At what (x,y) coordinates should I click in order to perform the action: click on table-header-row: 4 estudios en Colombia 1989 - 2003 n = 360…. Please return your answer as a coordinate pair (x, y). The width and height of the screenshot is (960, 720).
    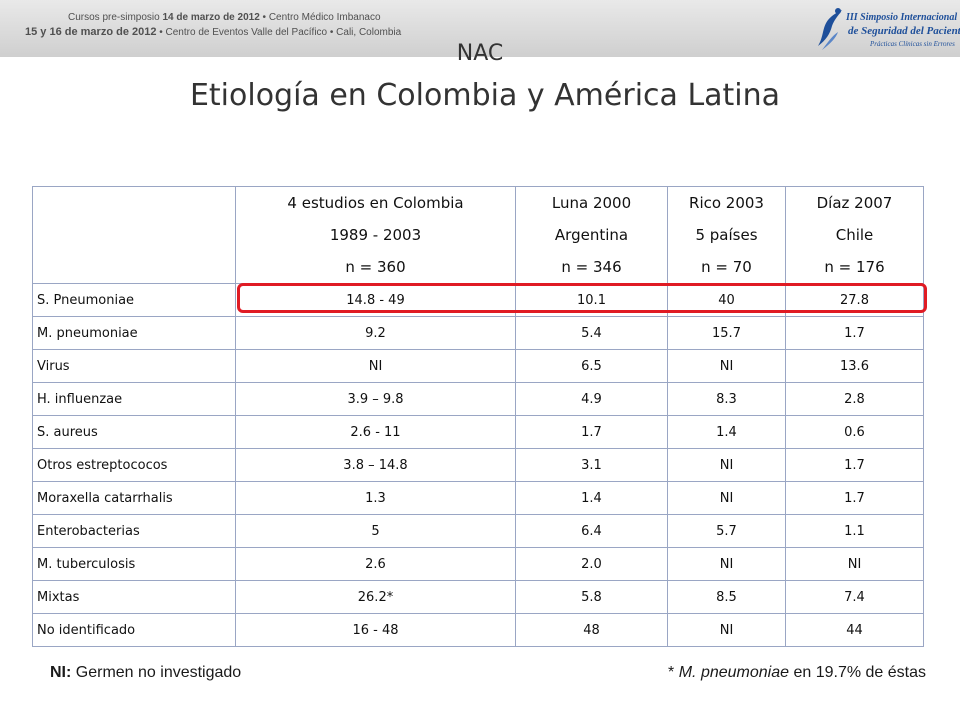
    Looking at the image, I should click on (478, 235).